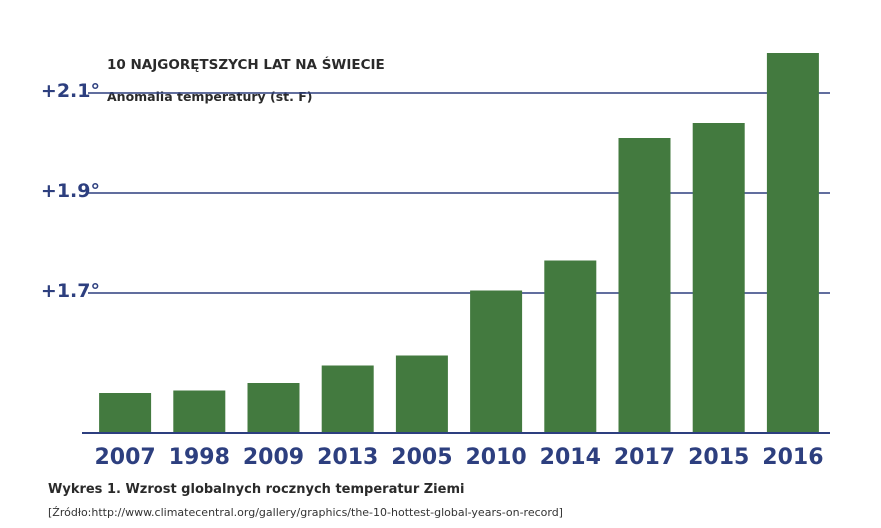 The width and height of the screenshot is (881, 528). I want to click on bar-2017, so click(644, 285).